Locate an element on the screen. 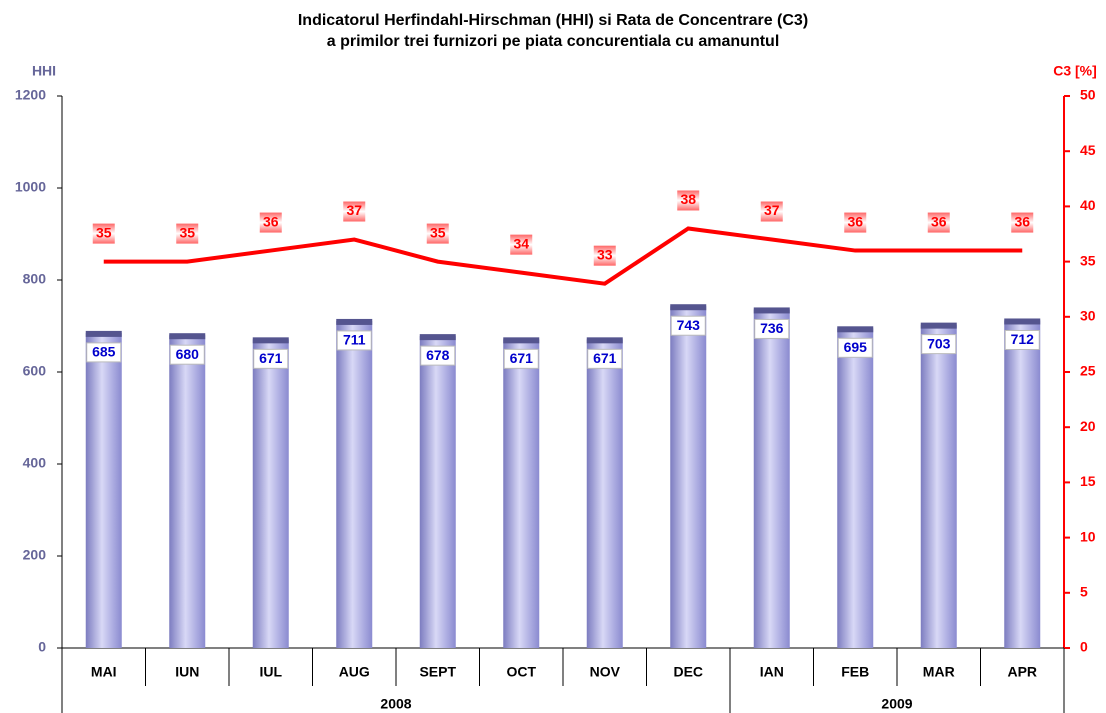 The width and height of the screenshot is (1106, 713). x-tick-label: IAN is located at coordinates (772, 672).